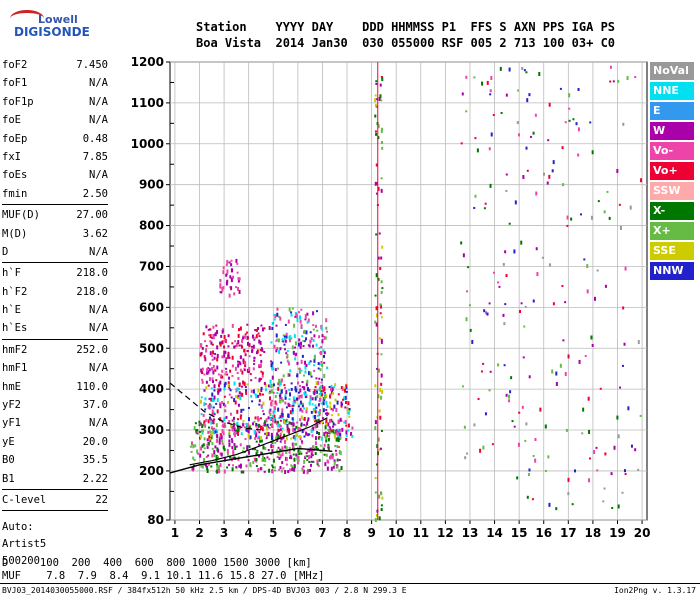 The image size is (700, 600). I want to click on param-name: B1, so click(8, 478).